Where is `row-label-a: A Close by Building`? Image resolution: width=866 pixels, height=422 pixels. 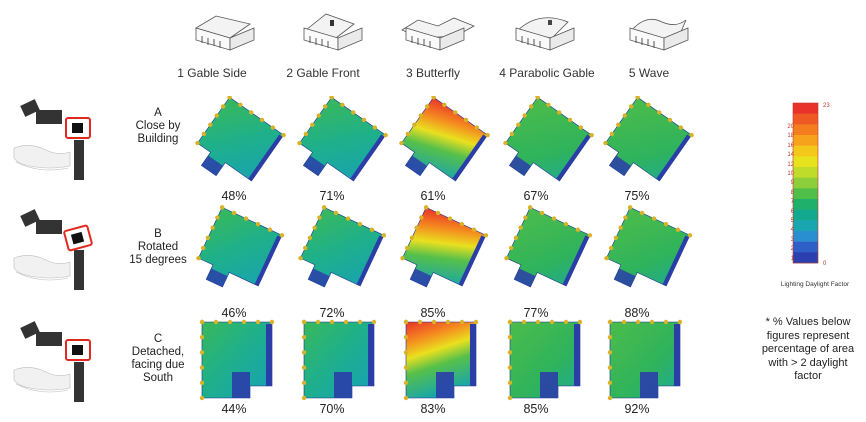 row-label-a: A Close by Building is located at coordinates (158, 126).